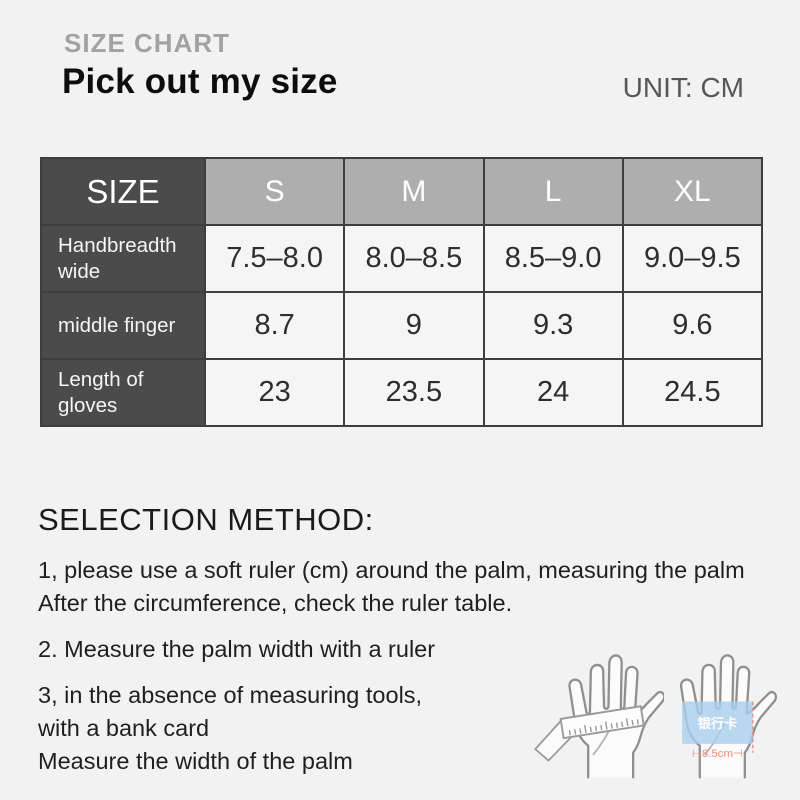 This screenshot has height=800, width=800. What do you see at coordinates (195, 761) in the screenshot?
I see `step-line: Measure the width of the palm` at bounding box center [195, 761].